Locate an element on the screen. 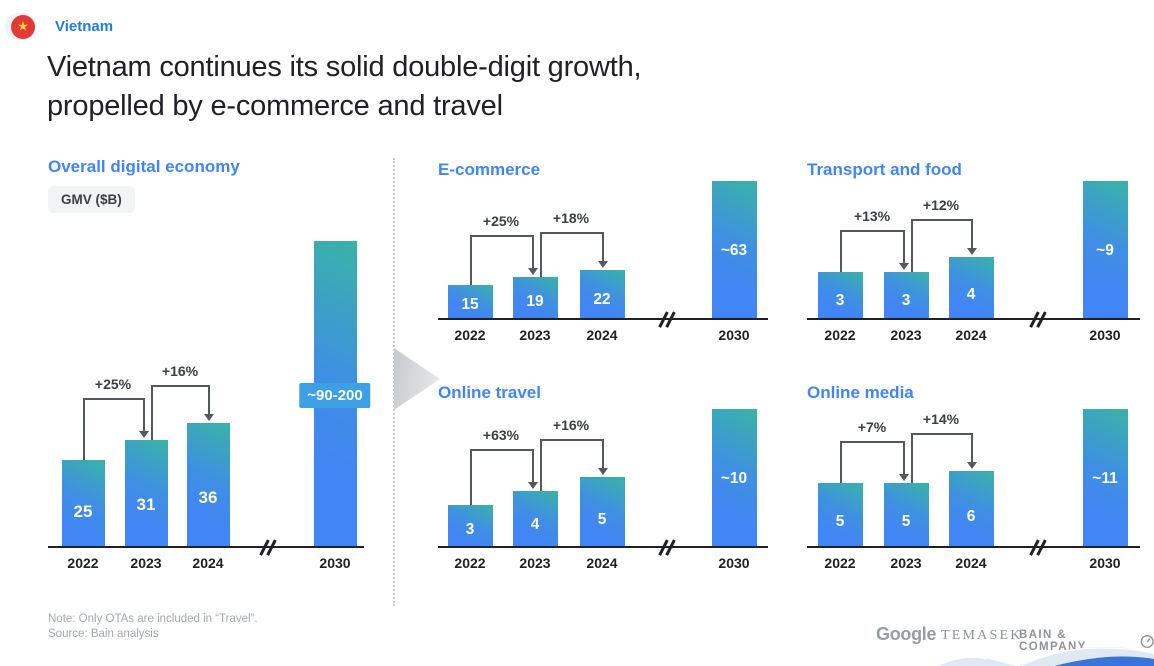  chart-title-travel: Online travel is located at coordinates (489, 392).